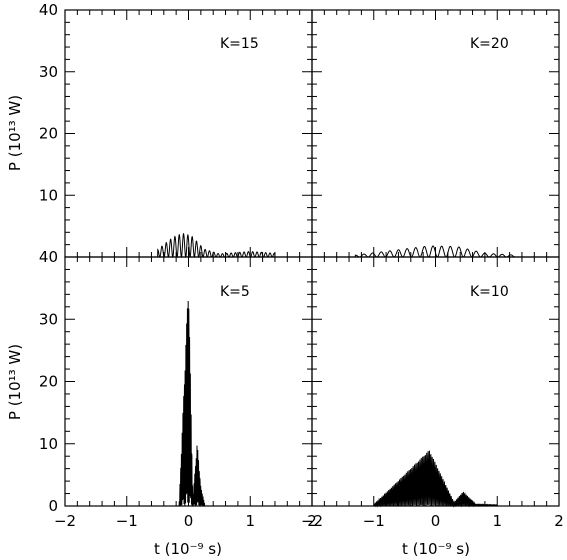 This screenshot has width=567, height=560. I want to click on pulse-trace, so click(435, 479).